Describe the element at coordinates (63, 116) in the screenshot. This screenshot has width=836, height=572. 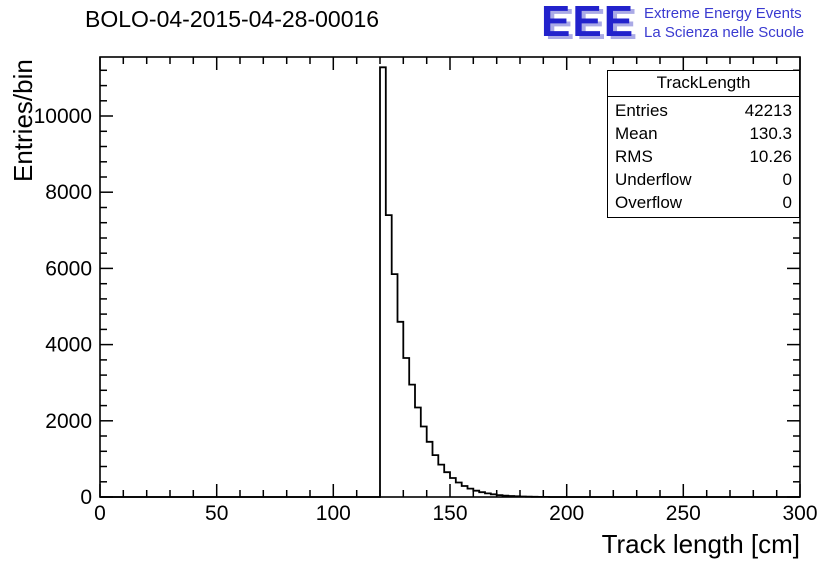
I see `y-tick-label: 10000` at that location.